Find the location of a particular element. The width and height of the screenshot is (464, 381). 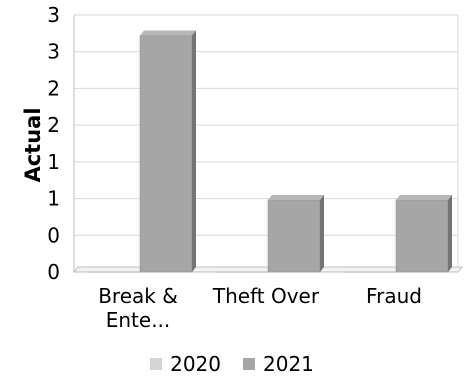

legend-label-2020: 2020 is located at coordinates (195, 364).